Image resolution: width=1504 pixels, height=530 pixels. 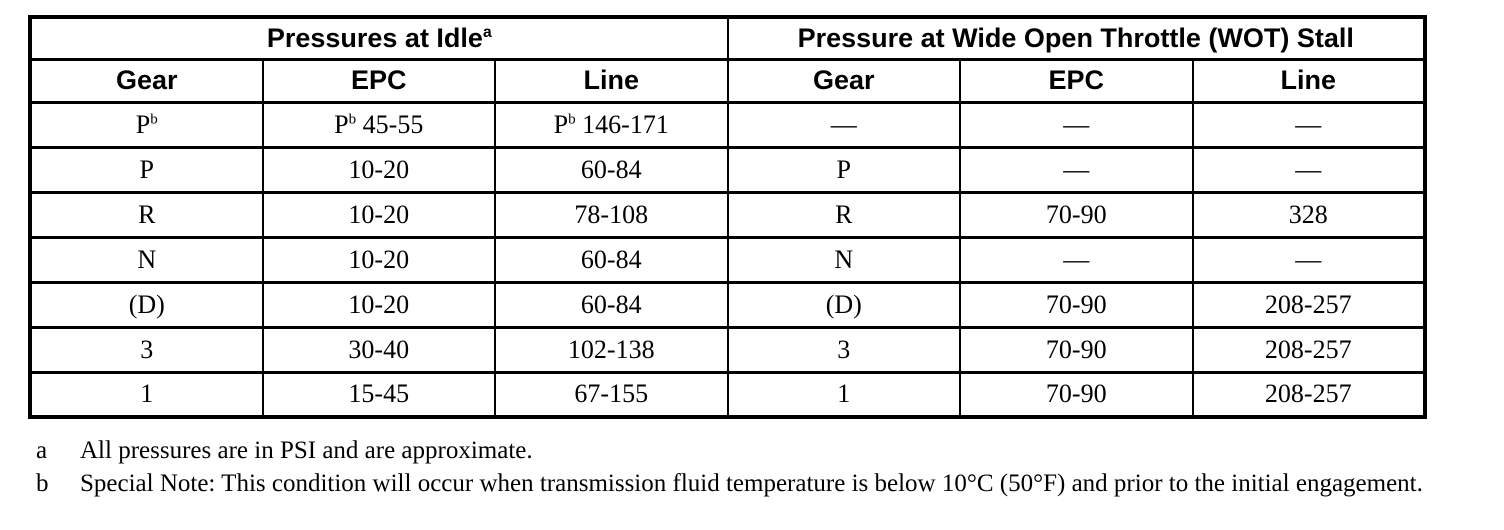 I want to click on table-cell: Pb 146-171, so click(x=611, y=124).